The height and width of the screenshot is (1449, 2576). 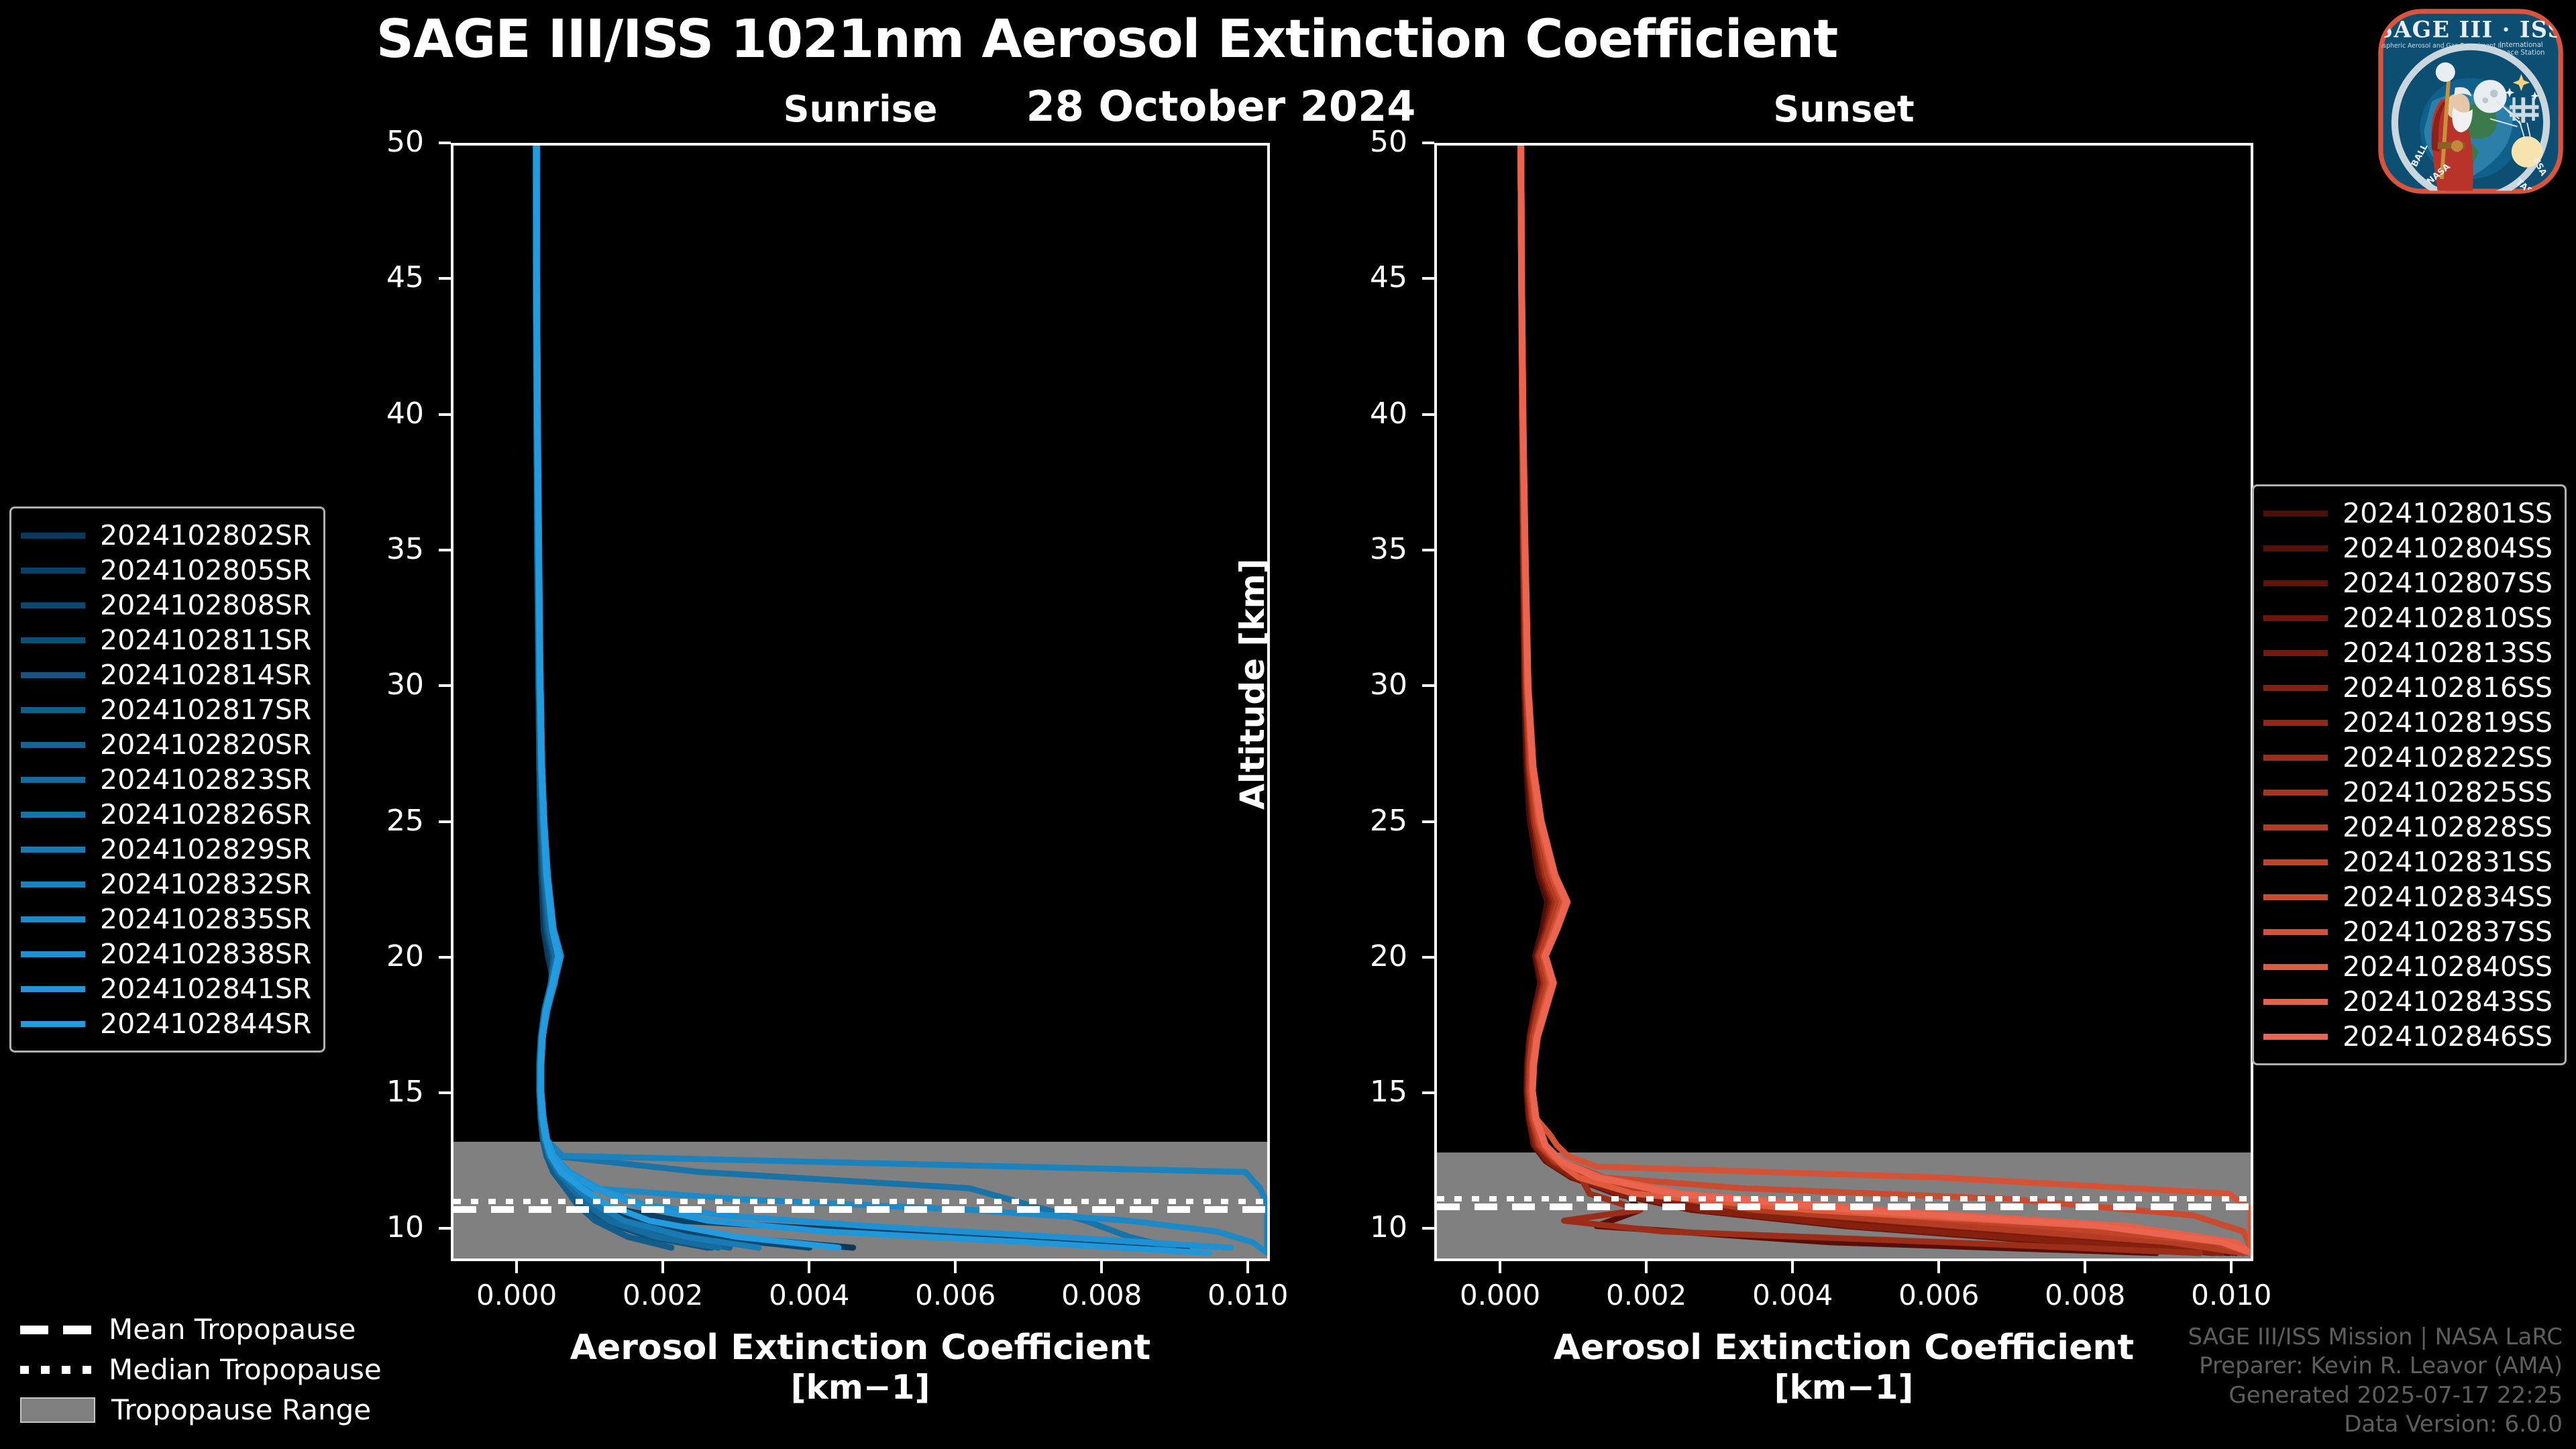 What do you see at coordinates (2408, 617) in the screenshot?
I see `legend-item: 2024102810SS` at bounding box center [2408, 617].